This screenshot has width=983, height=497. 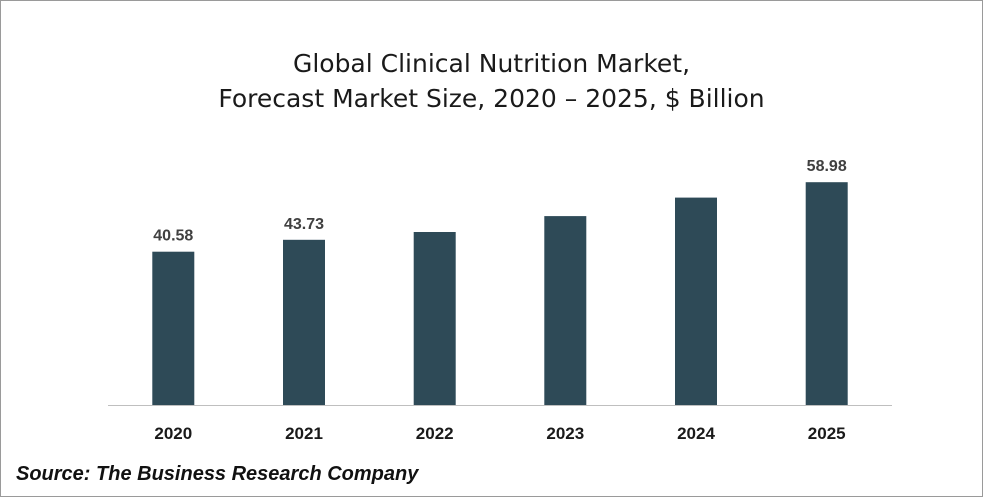 I want to click on x-tick-label-2022: 2022, so click(x=435, y=433).